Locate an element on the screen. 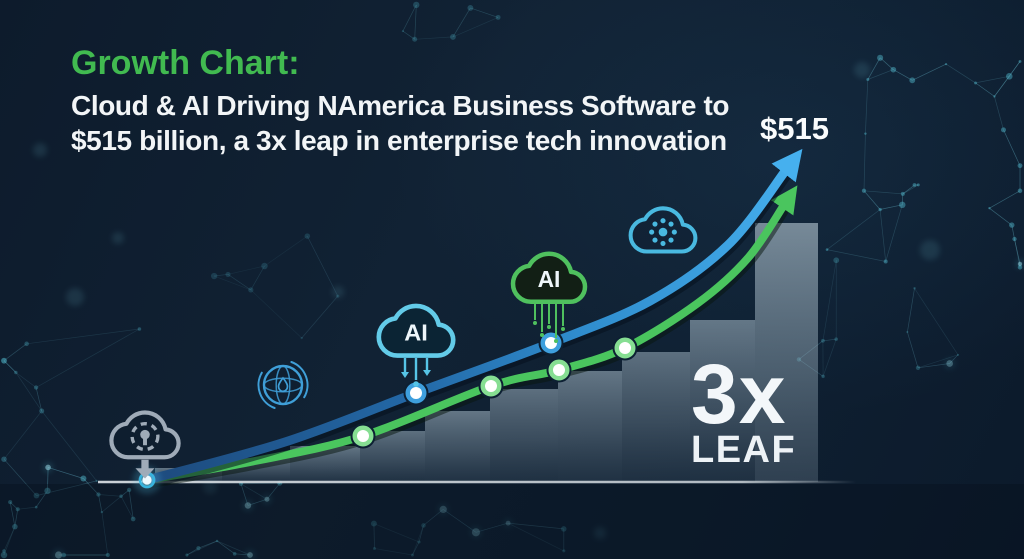 The width and height of the screenshot is (1024, 559). drop-icon is located at coordinates (283, 384).